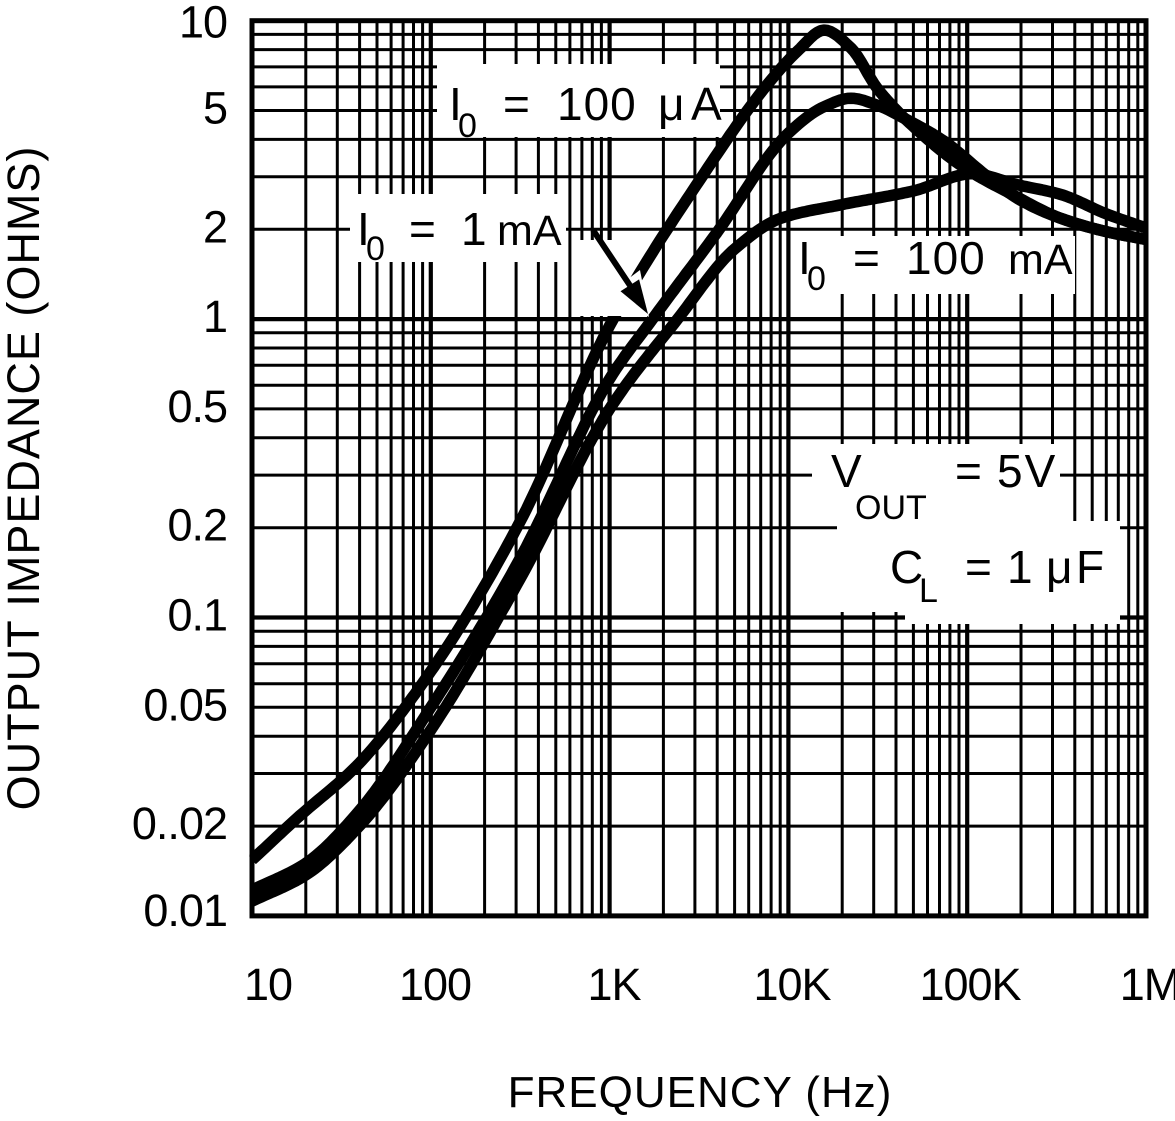 This screenshot has width=1175, height=1121. What do you see at coordinates (197, 525) in the screenshot?
I see `svg-text: 0.2` at bounding box center [197, 525].